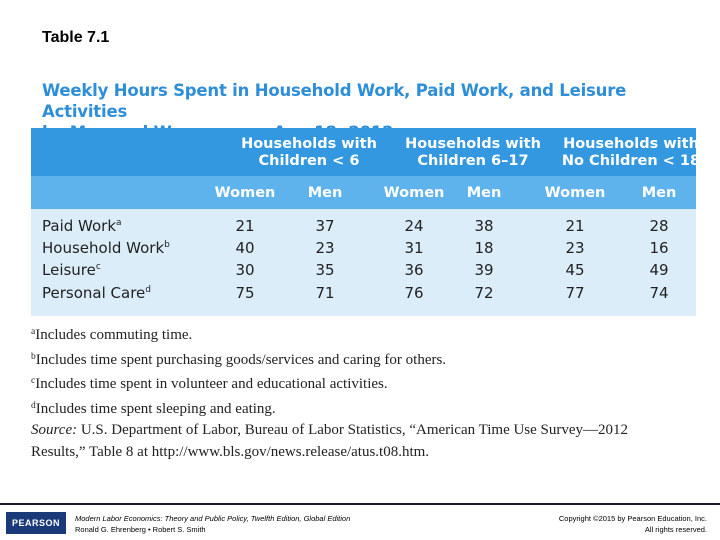  I want to click on row-label: Personal Cared, so click(96, 293).